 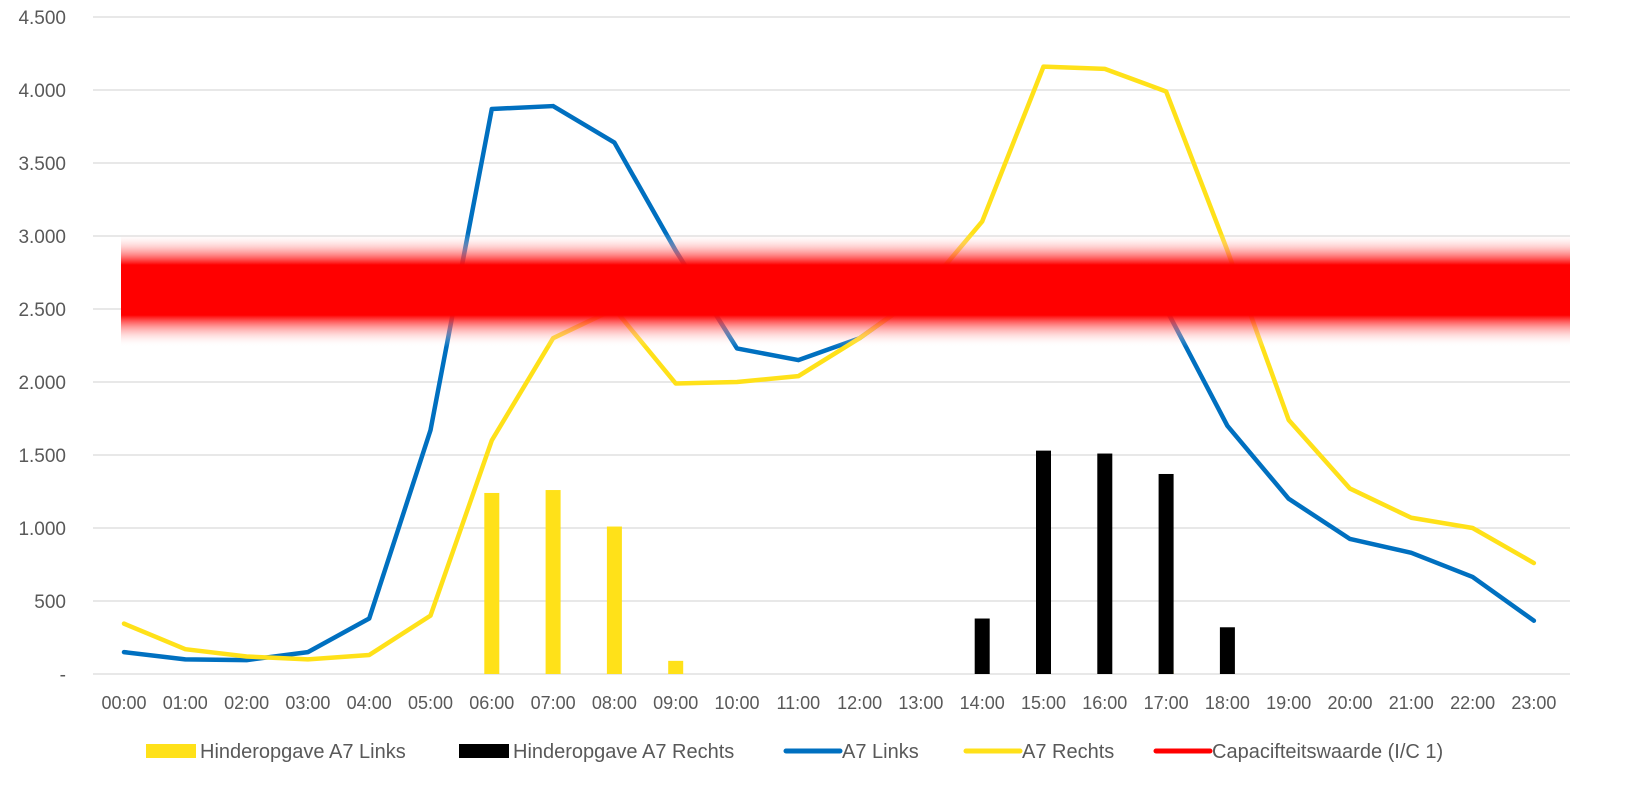 I want to click on legend-item-1: Hinderopgave A7 Rechts, so click(x=596, y=752).